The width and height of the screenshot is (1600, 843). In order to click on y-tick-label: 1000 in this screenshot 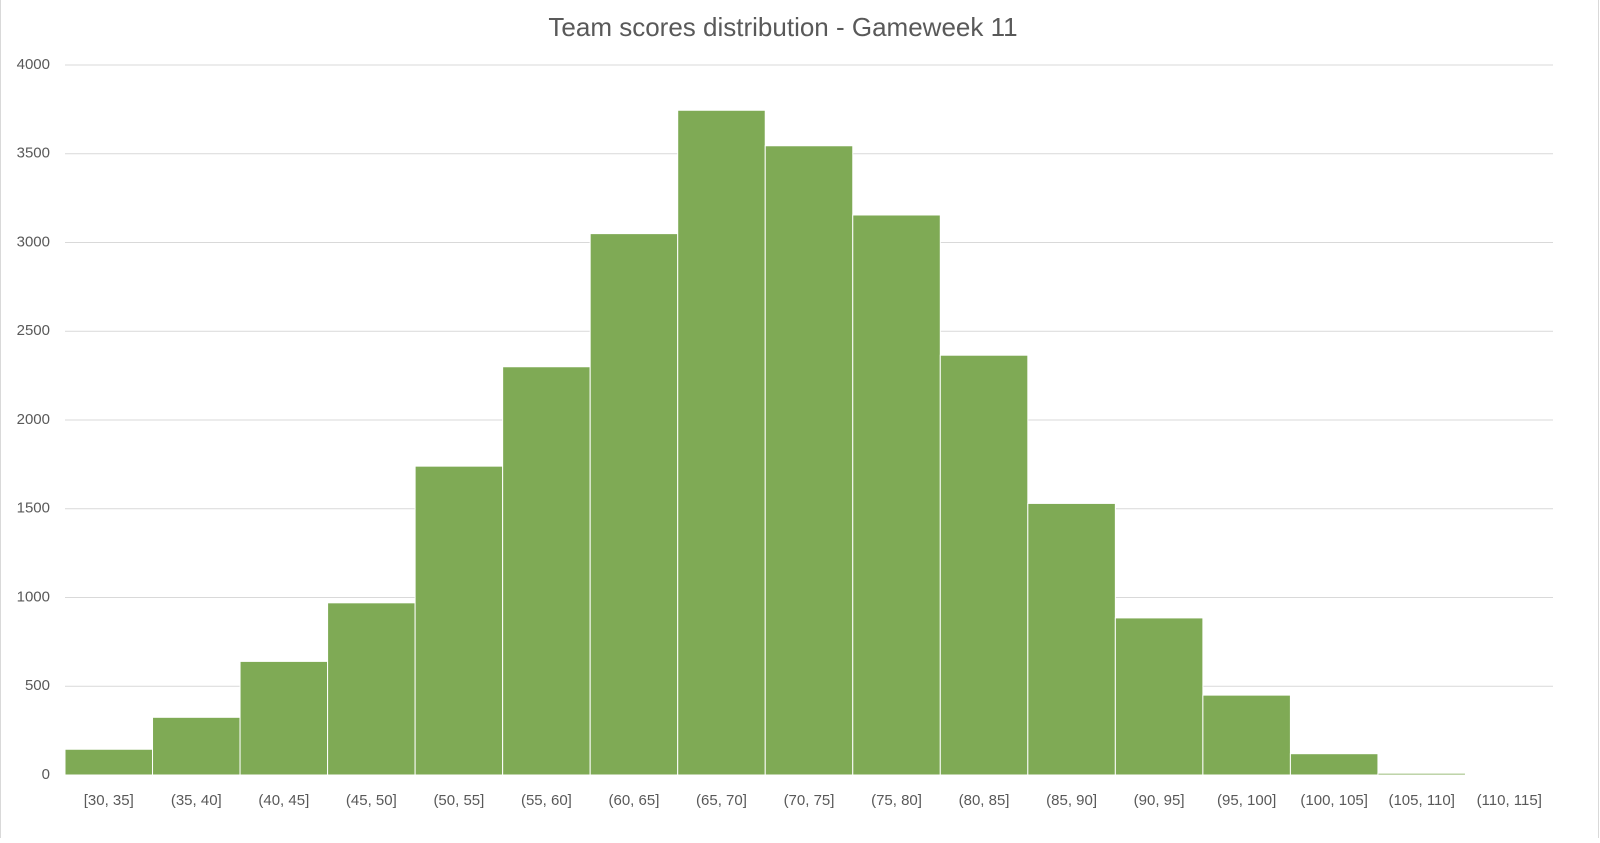, I will do `click(33, 596)`.